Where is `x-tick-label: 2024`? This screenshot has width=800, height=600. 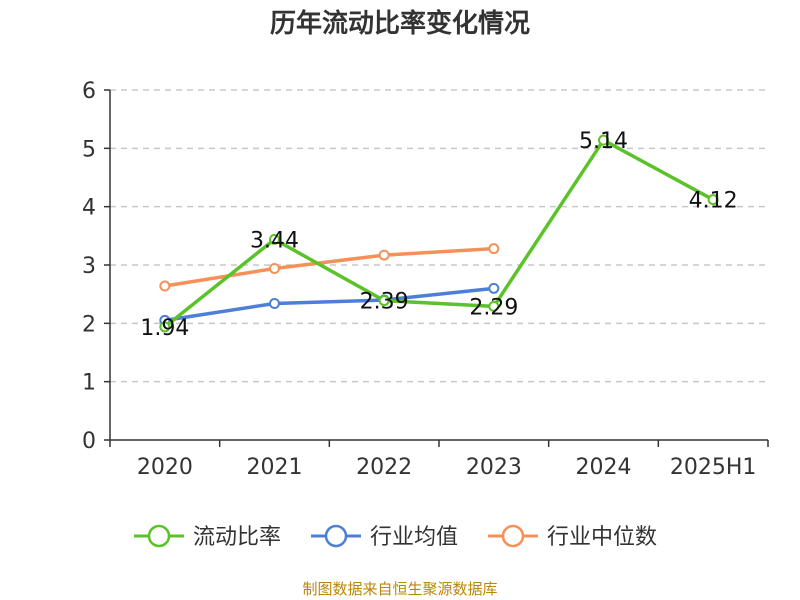
x-tick-label: 2024 is located at coordinates (604, 467).